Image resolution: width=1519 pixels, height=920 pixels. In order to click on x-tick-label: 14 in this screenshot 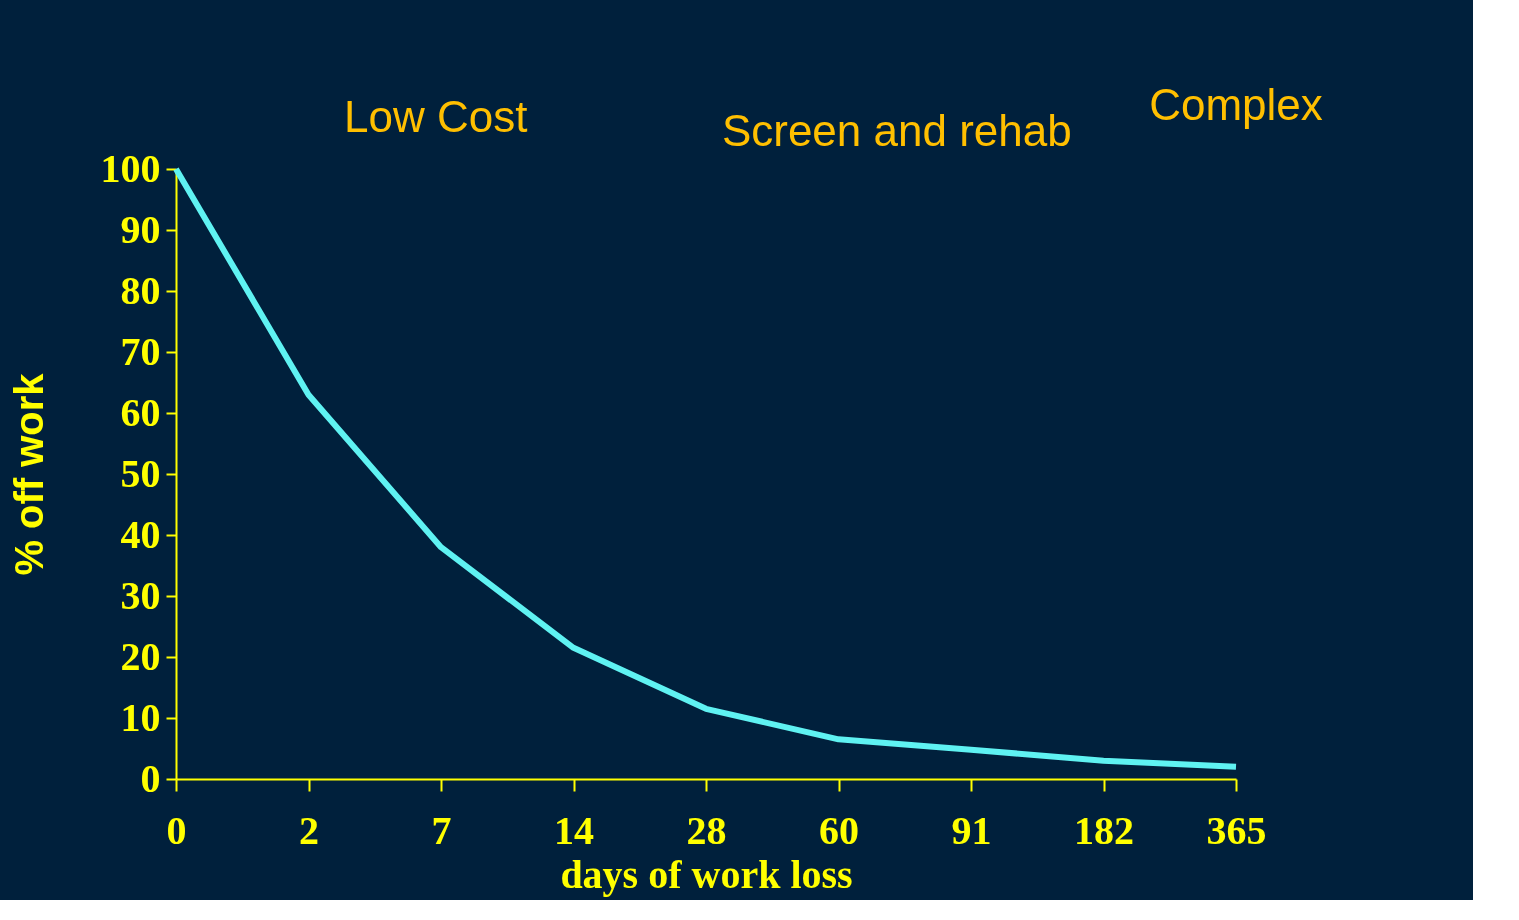, I will do `click(574, 830)`.